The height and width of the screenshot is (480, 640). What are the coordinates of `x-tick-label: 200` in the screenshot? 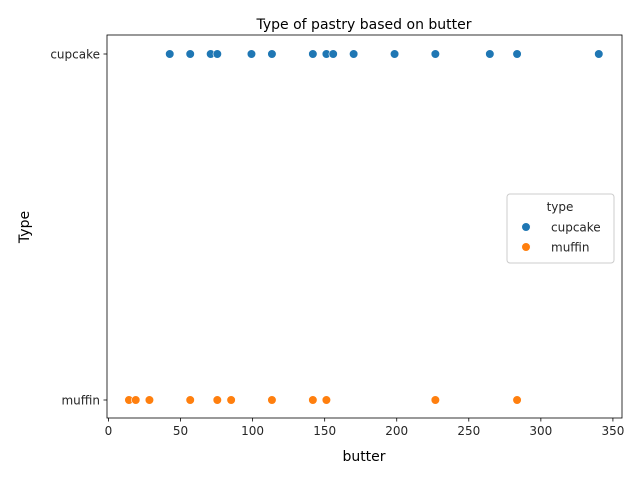 It's located at (396, 431).